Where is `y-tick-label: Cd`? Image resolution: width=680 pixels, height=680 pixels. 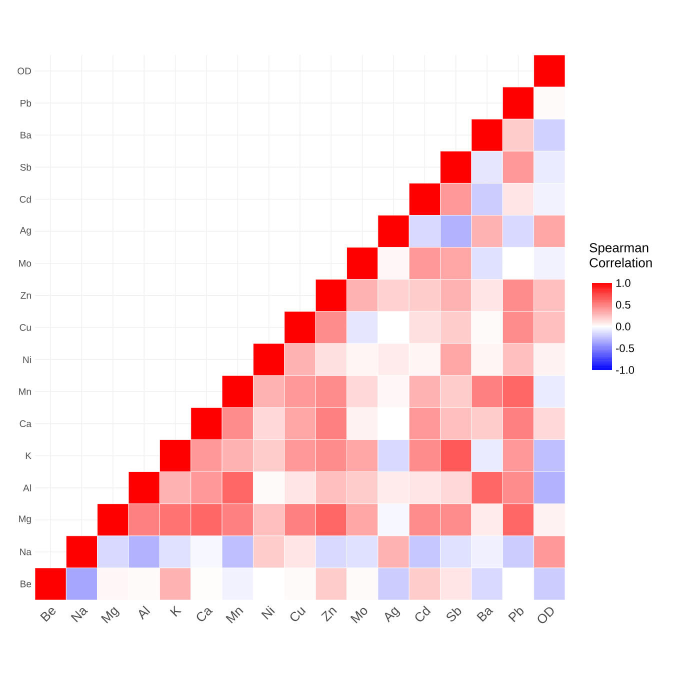
y-tick-label: Cd is located at coordinates (25, 199).